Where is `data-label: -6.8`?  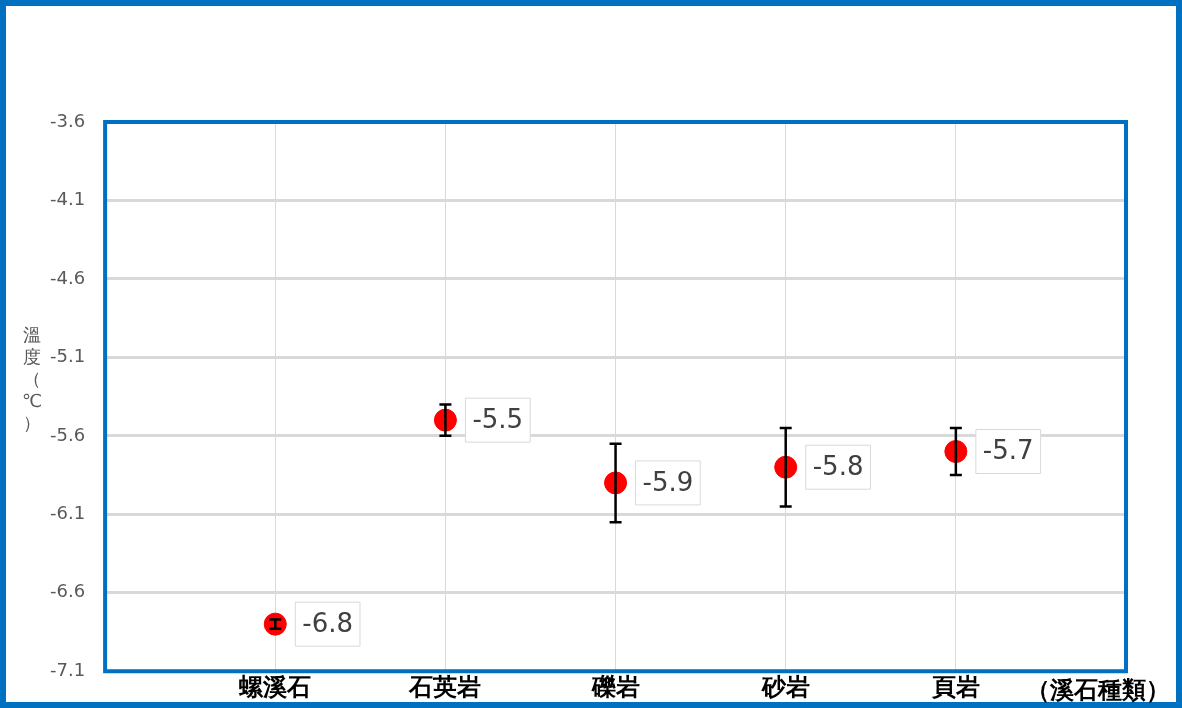 data-label: -6.8 is located at coordinates (327, 622).